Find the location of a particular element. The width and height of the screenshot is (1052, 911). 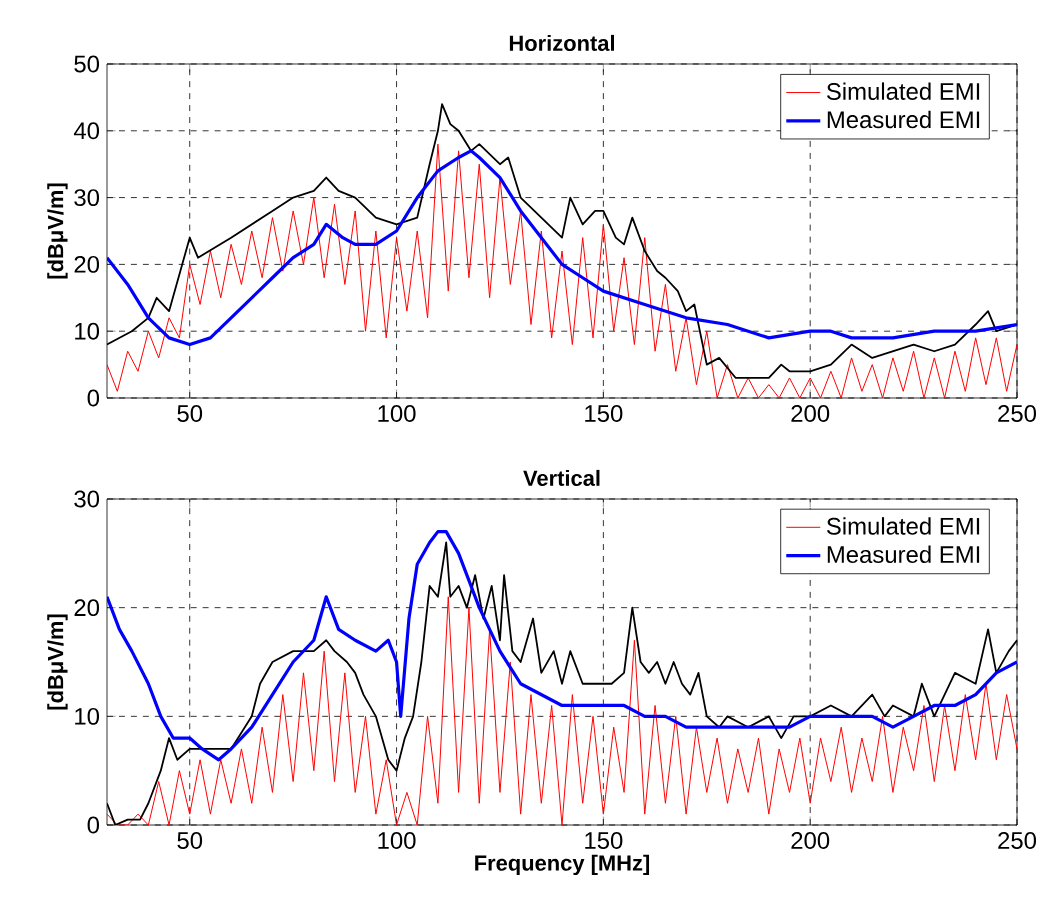

chart-title: Vertical is located at coordinates (561, 477).